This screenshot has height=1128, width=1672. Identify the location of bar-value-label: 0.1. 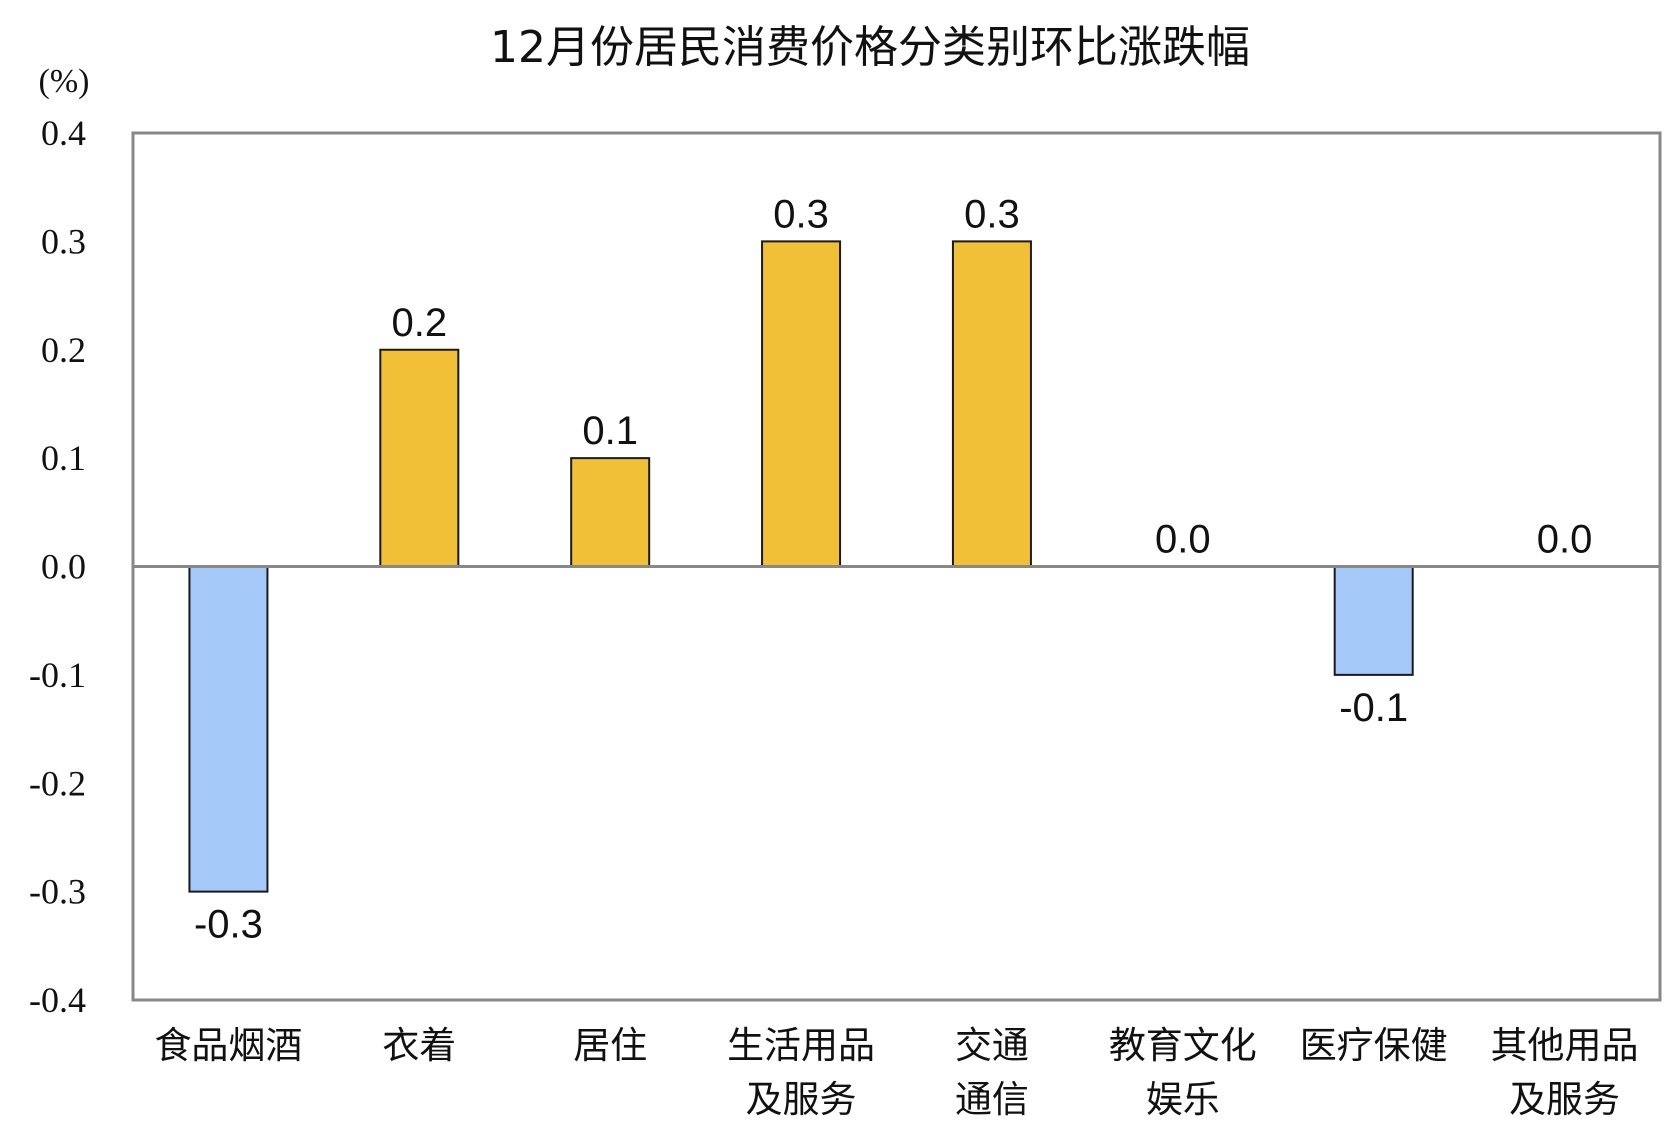
(610, 431).